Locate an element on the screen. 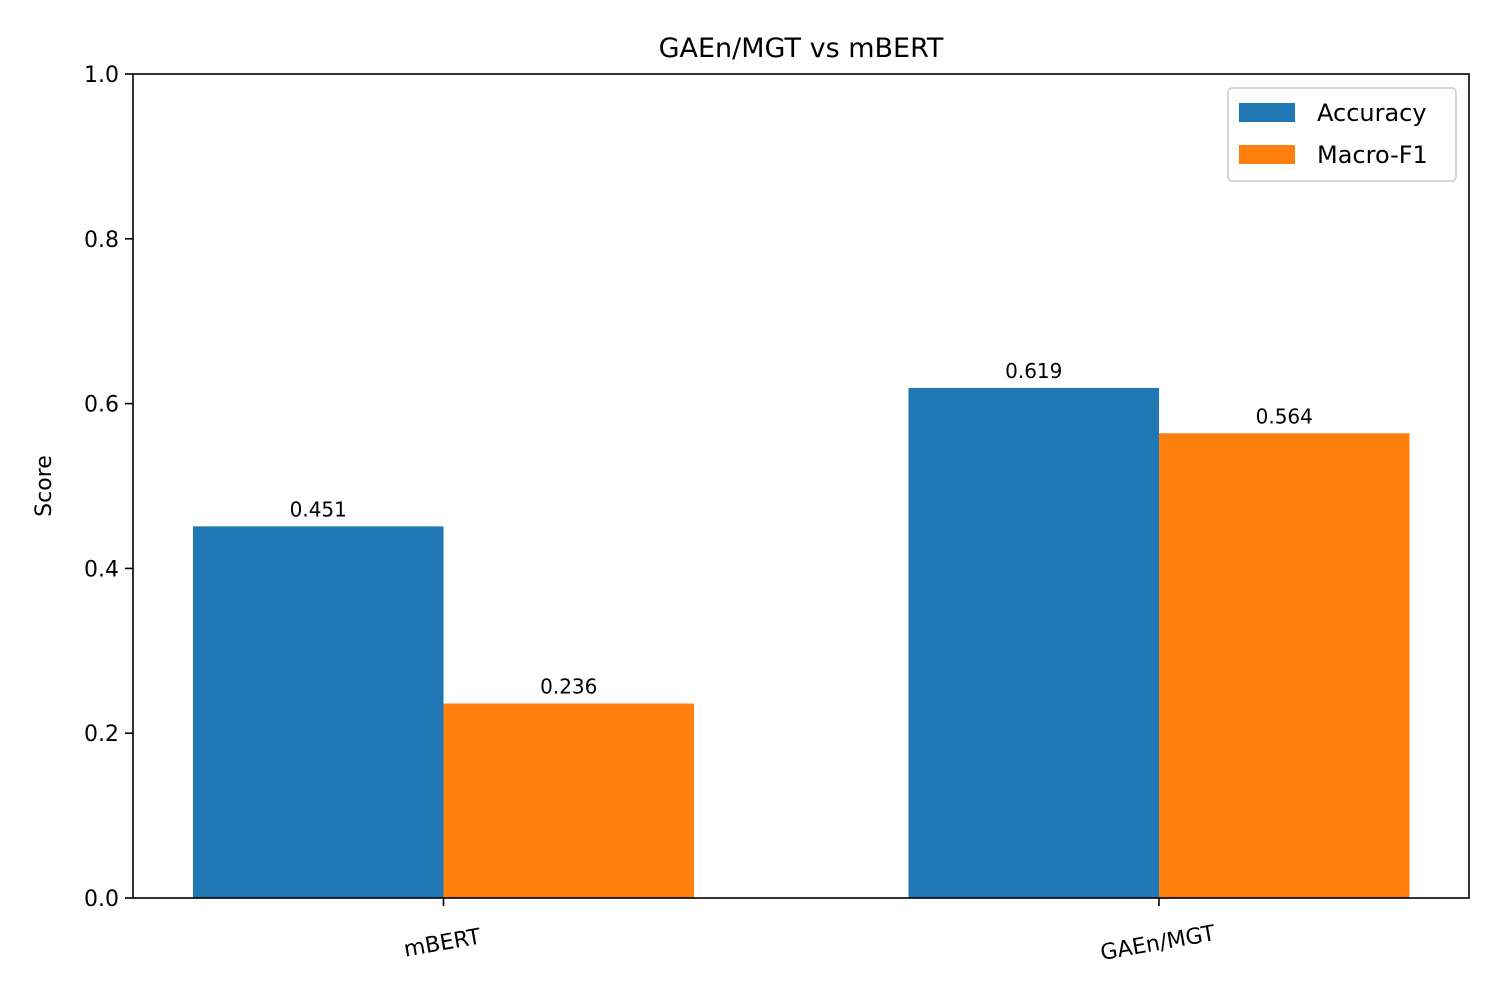  y-tick-label: 0.6 is located at coordinates (101, 405).